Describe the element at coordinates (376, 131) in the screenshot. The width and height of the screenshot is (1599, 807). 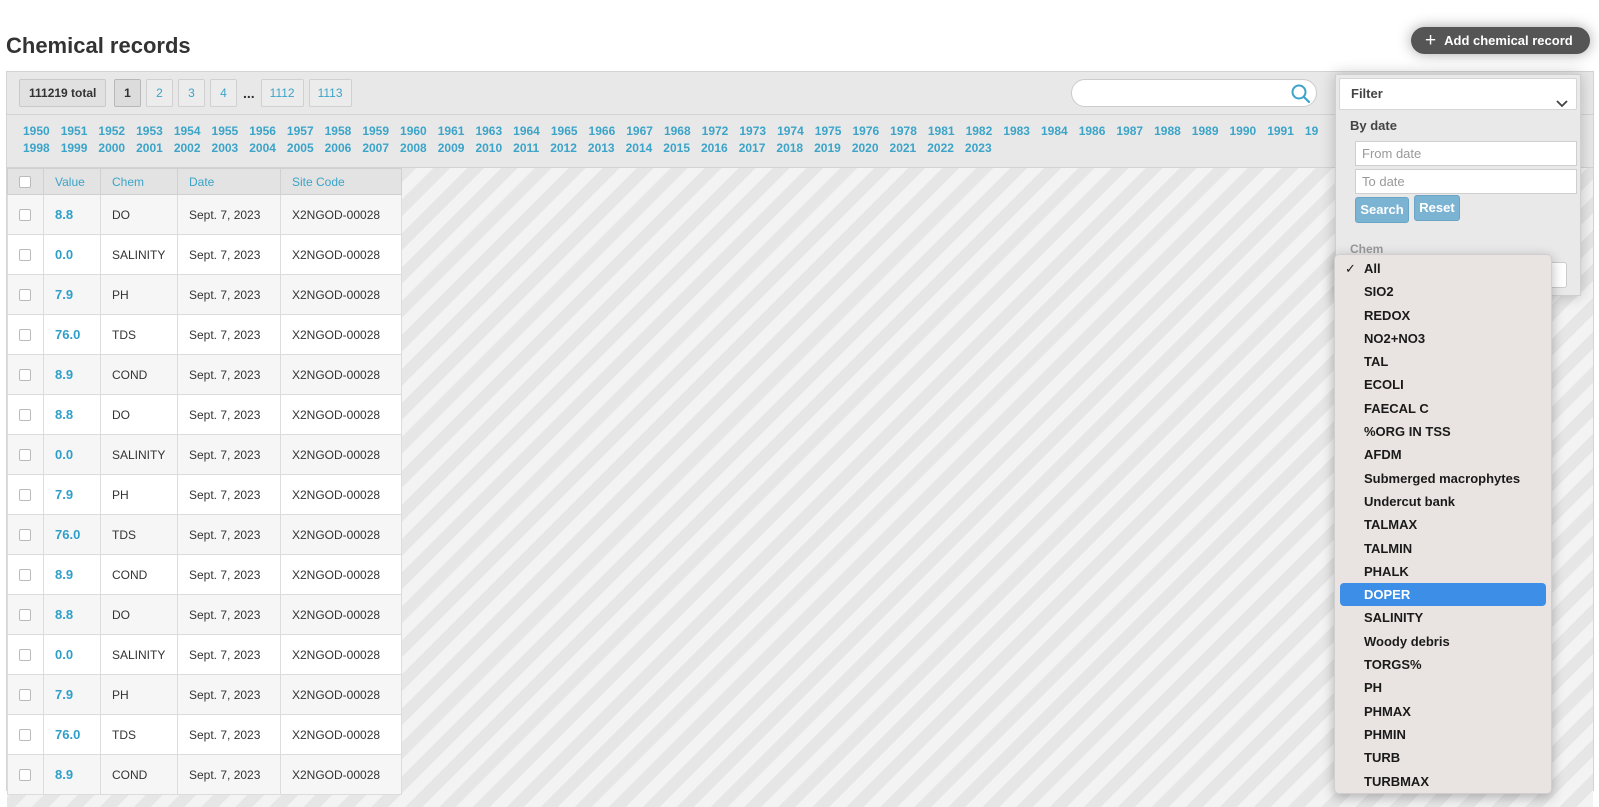
I see `year-link: 1959` at that location.